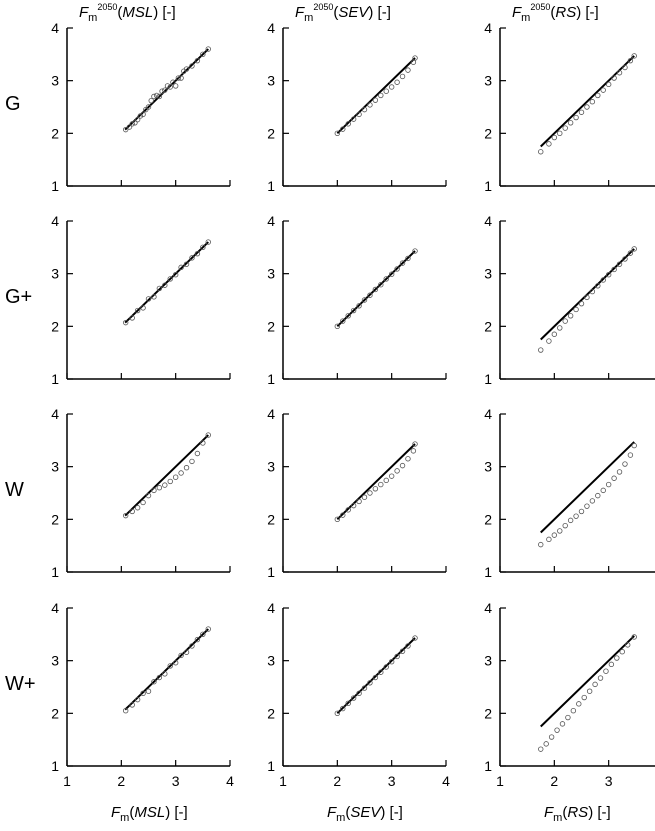 The width and height of the screenshot is (655, 831). What do you see at coordinates (569, 300) in the screenshot?
I see `panel-gplus-rs: 1 2 3 4` at bounding box center [569, 300].